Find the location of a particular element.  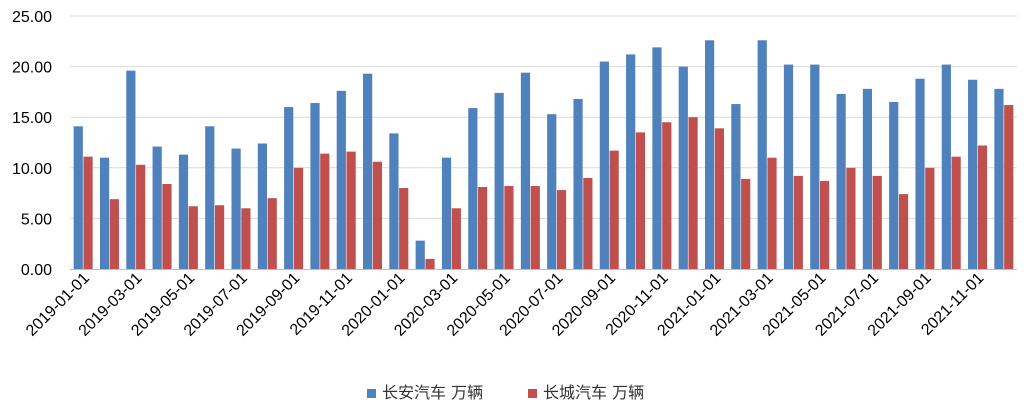

legend-label: 长城汽车 万辆 is located at coordinates (593, 392).